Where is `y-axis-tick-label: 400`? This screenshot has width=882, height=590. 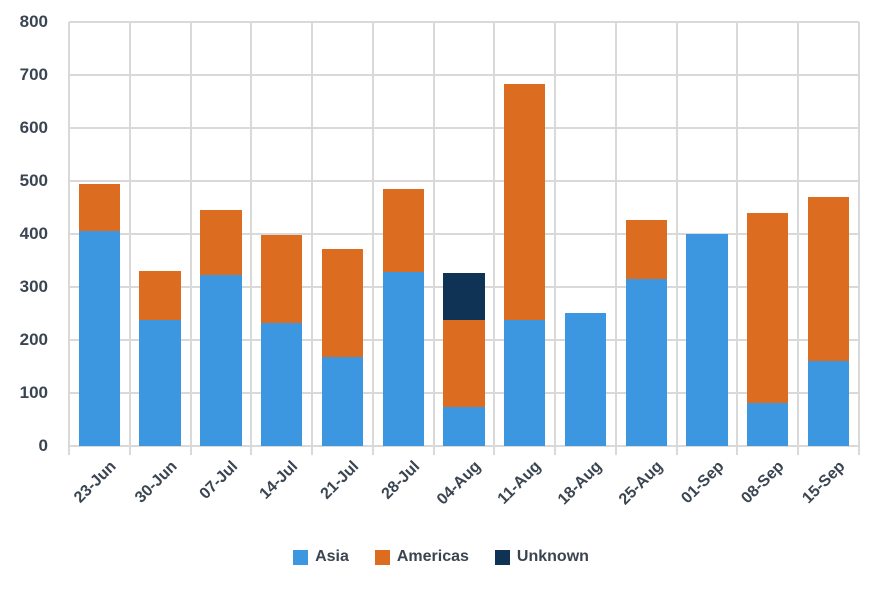 y-axis-tick-label: 400 is located at coordinates (33, 233).